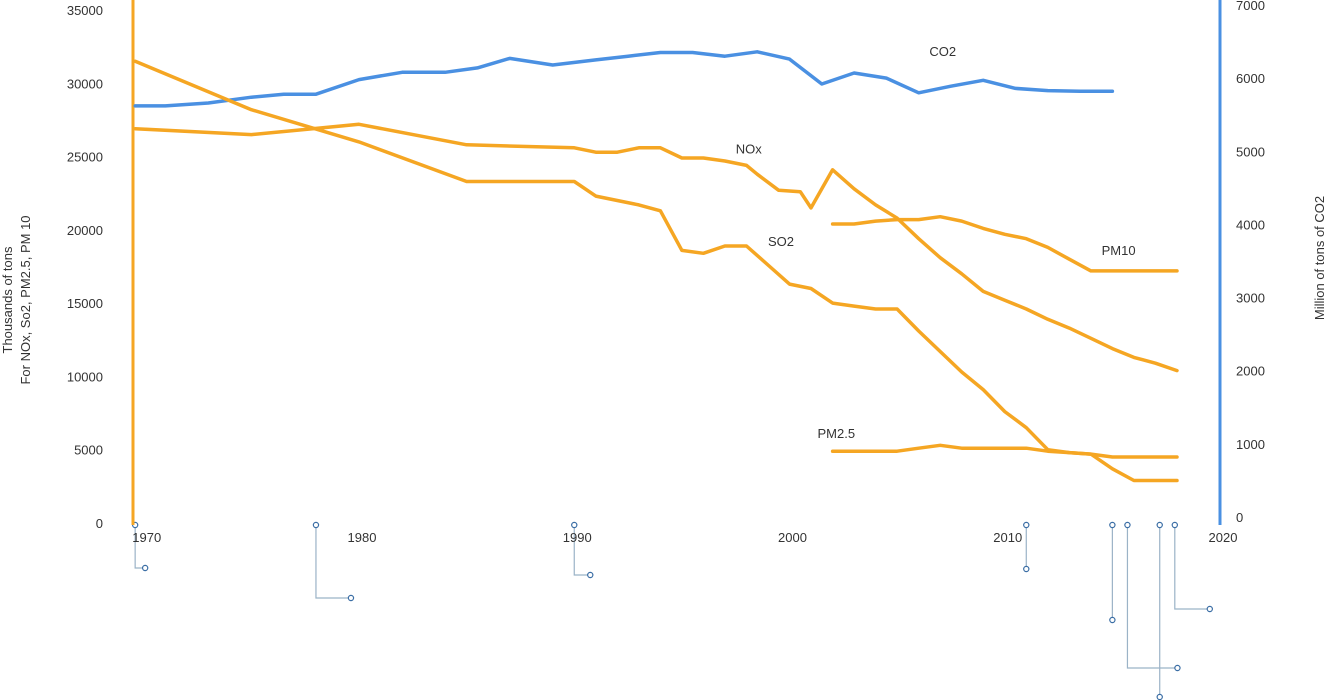 This screenshot has height=700, width=1326. What do you see at coordinates (85, 157) in the screenshot?
I see `left-tick-label: 25000` at bounding box center [85, 157].